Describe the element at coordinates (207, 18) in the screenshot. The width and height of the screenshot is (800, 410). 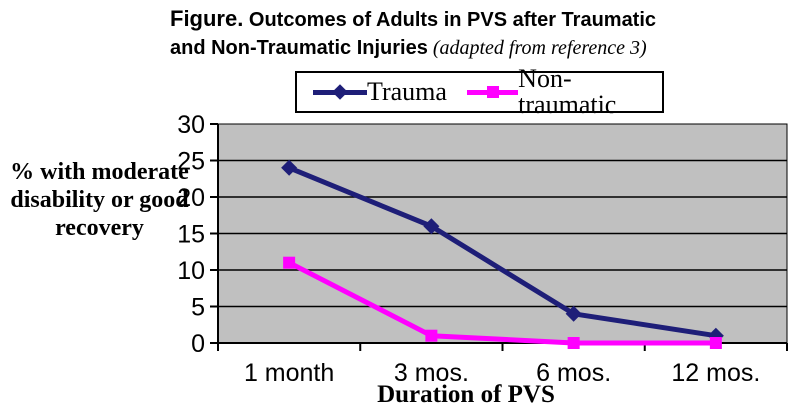
I see `figure-label: Figure.` at that location.